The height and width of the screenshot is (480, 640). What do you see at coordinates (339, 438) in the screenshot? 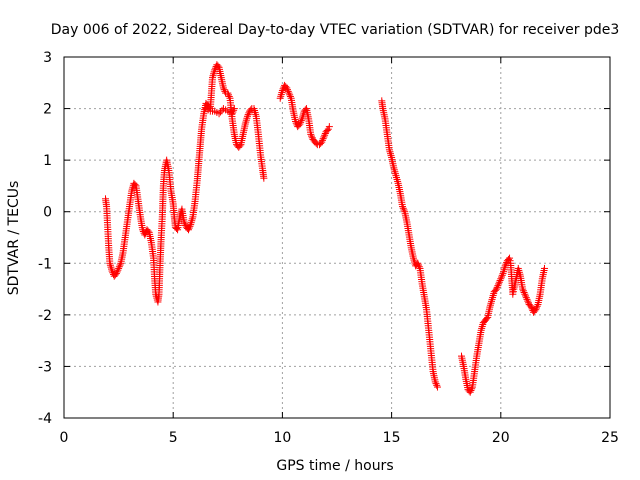
I see `x-tick-labels: 0 5 10 15 20 25` at bounding box center [339, 438].